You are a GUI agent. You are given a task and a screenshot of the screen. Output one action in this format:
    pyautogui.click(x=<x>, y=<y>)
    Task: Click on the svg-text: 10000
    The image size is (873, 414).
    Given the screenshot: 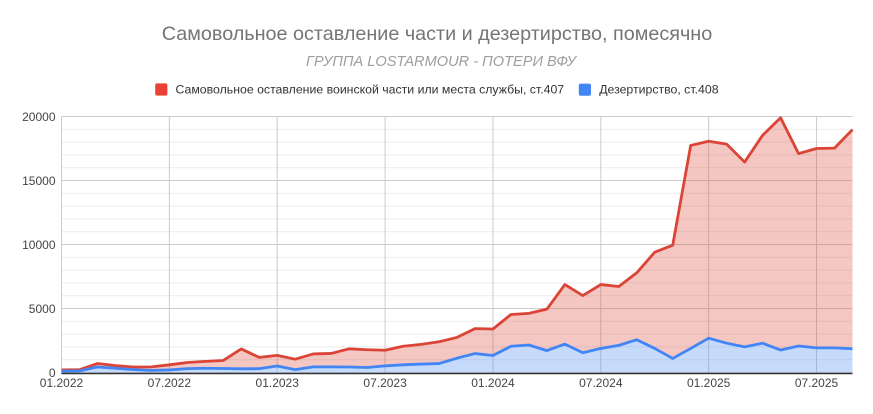 What is the action you would take?
    pyautogui.click(x=39, y=245)
    